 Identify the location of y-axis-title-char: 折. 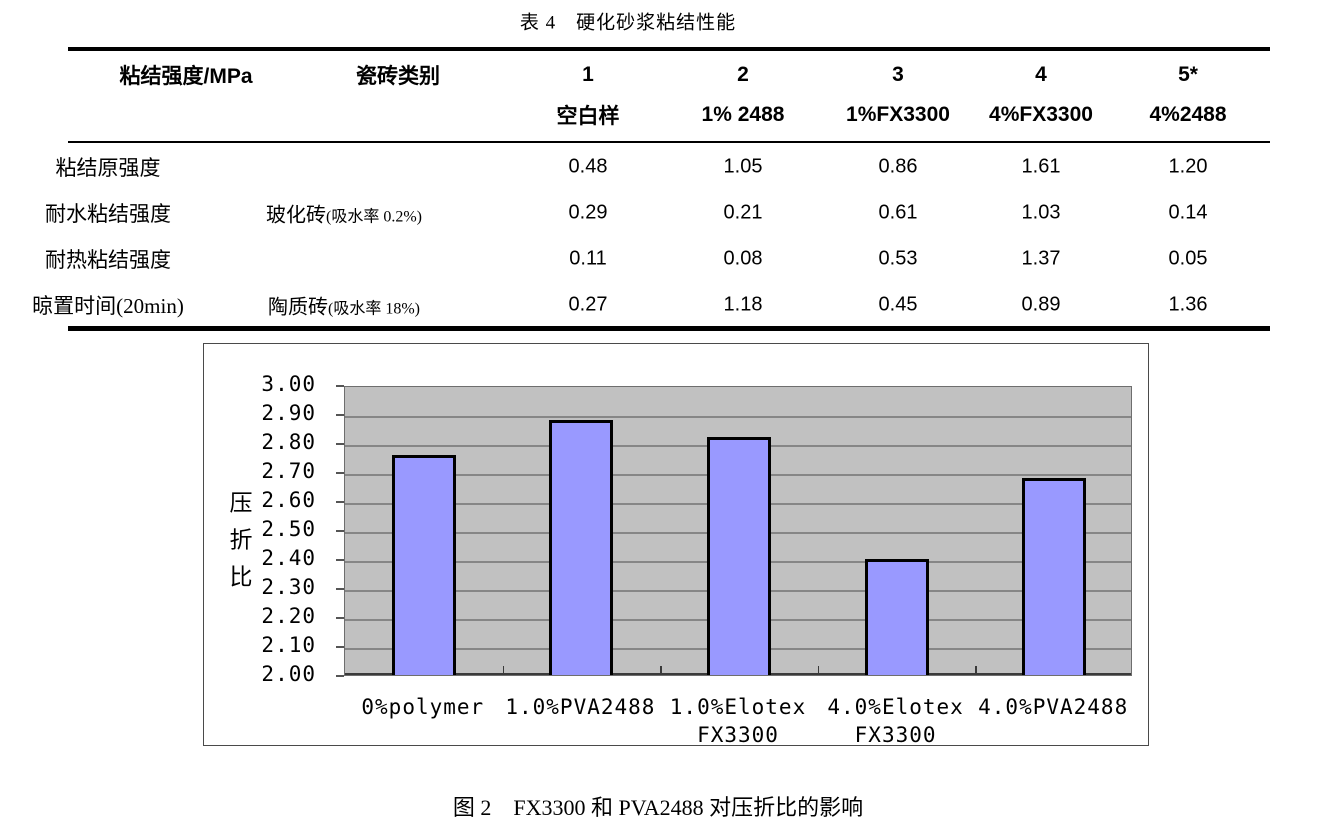
(241, 540).